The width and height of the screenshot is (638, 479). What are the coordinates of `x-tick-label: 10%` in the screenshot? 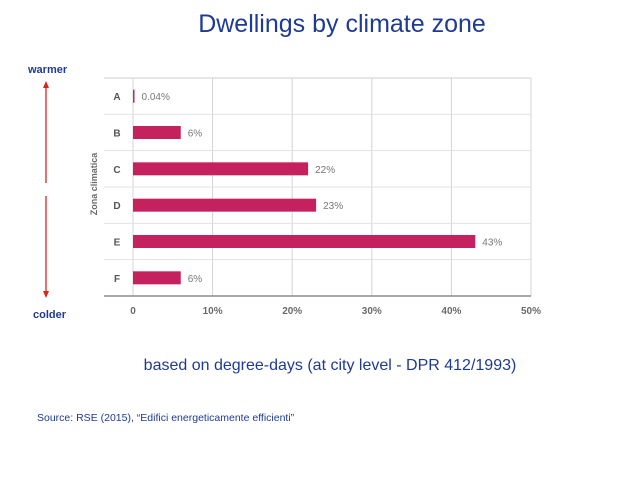 It's located at (213, 311).